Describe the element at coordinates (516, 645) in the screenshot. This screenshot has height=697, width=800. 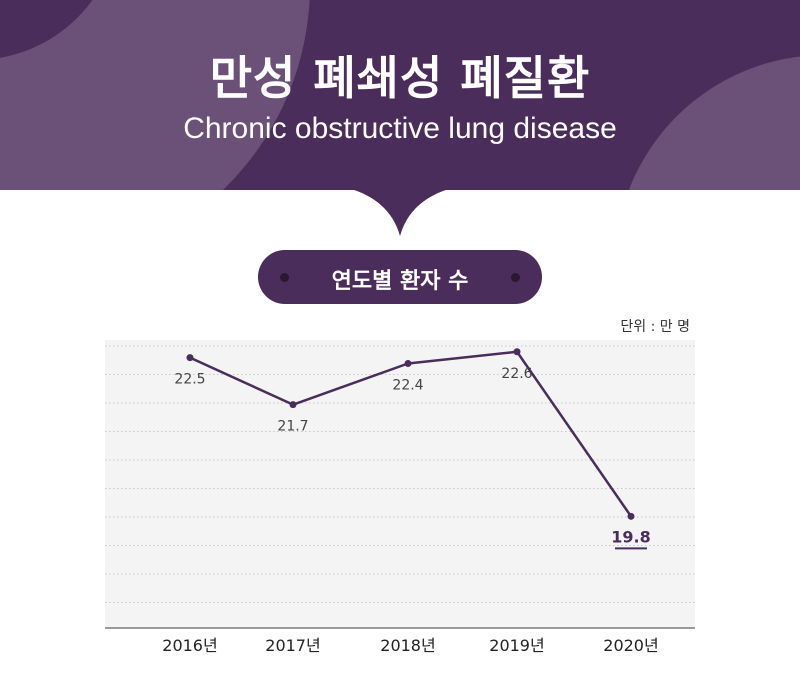
I see `x-tick-label: 2019년` at that location.